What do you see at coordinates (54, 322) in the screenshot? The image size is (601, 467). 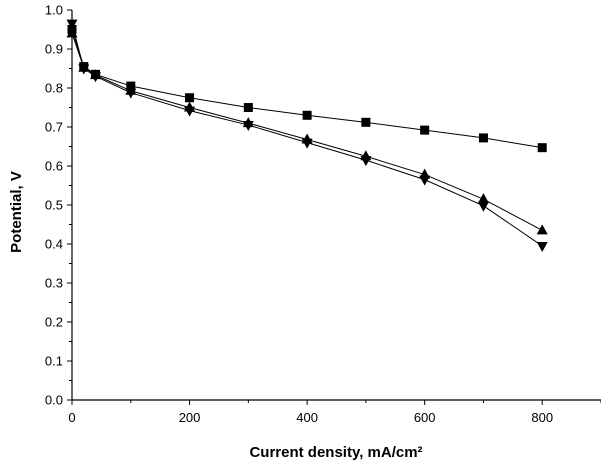 I see `y-tick-label: 0.2` at bounding box center [54, 322].